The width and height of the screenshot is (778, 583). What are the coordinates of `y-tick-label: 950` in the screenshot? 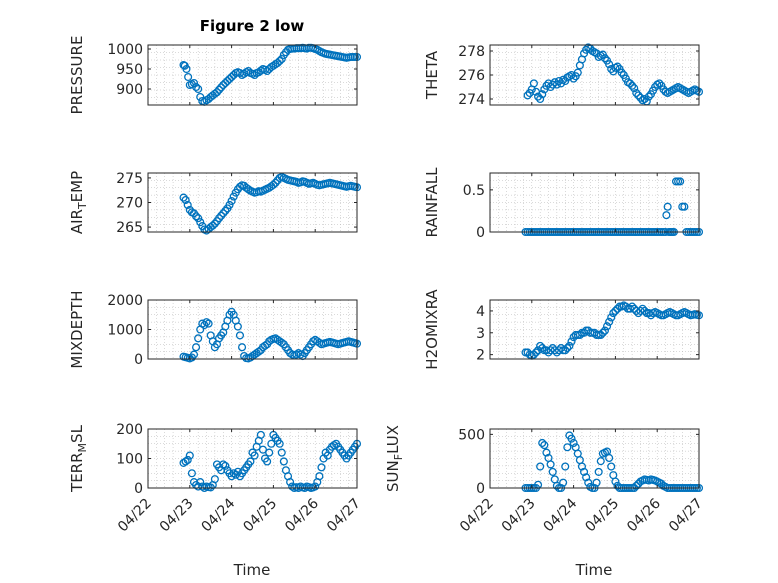 It's located at (129, 70).